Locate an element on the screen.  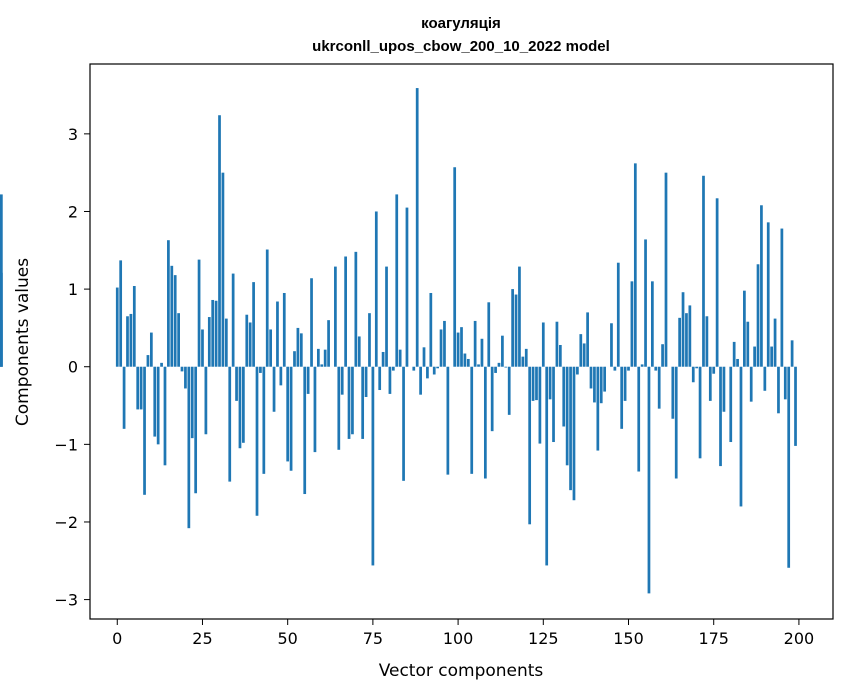
y-tick-label--1: −1 is located at coordinates (66, 444).